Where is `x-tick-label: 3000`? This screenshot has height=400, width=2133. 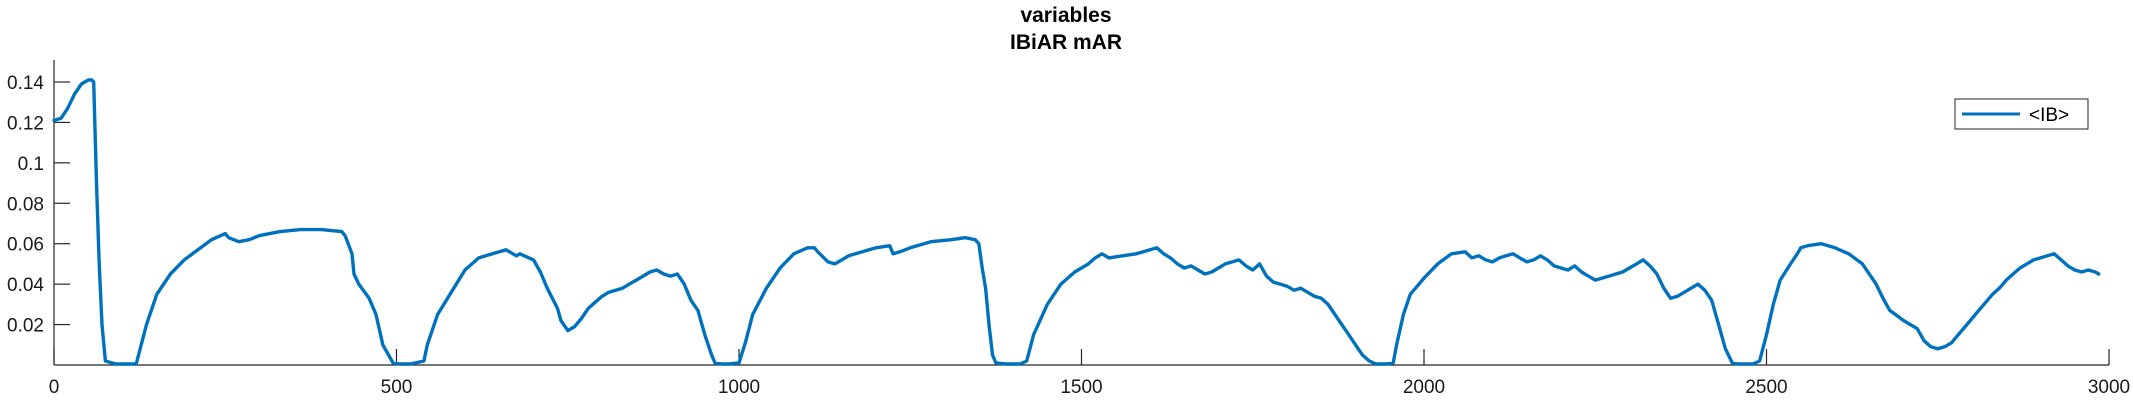 x-tick-label: 3000 is located at coordinates (2109, 387).